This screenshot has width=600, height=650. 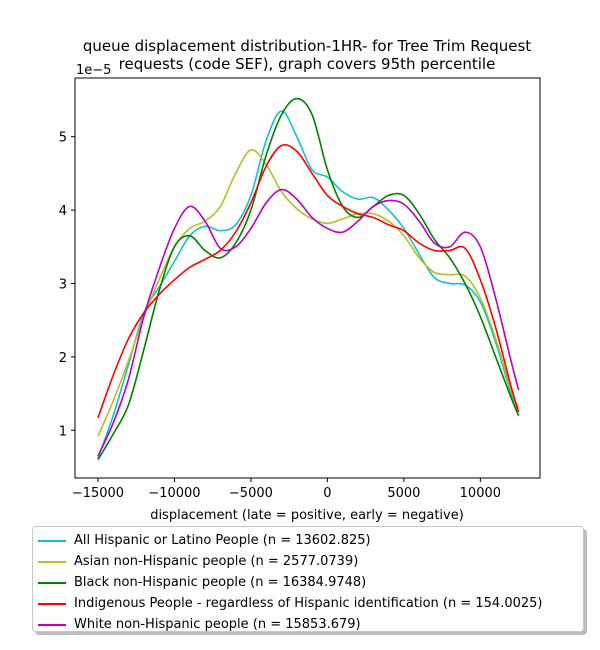 I want to click on y-tick-label: 4, so click(x=63, y=211).